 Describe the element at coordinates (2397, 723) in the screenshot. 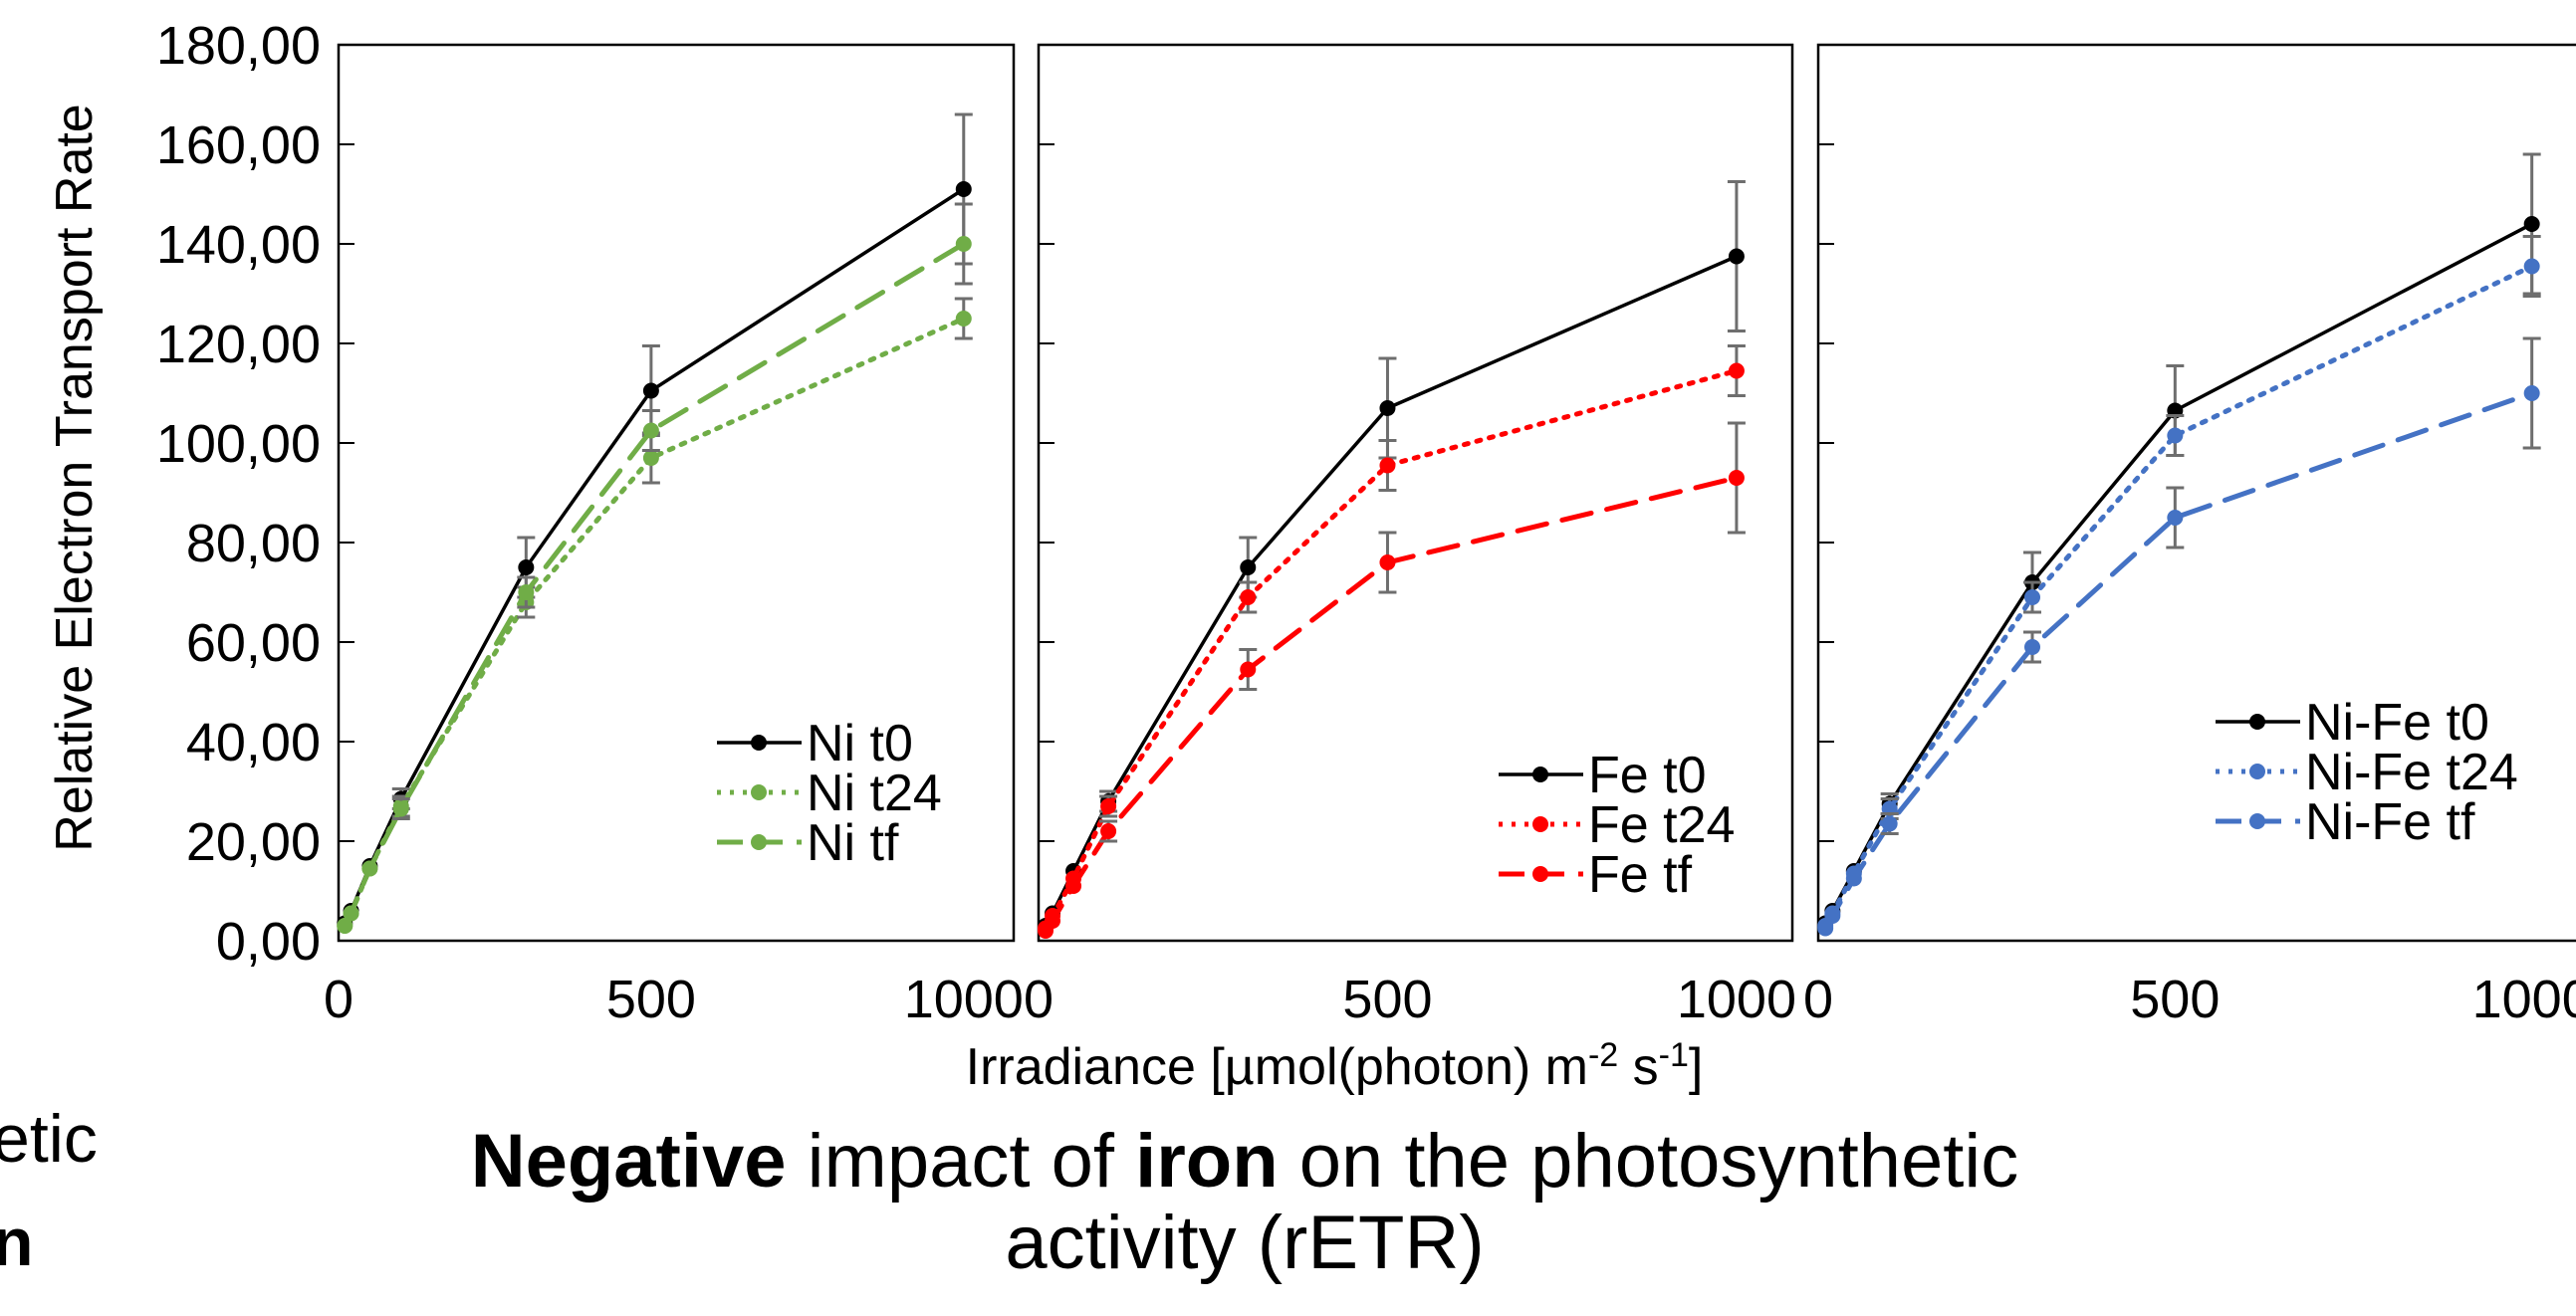

I see `legend-label: Ni-Fe t0` at that location.